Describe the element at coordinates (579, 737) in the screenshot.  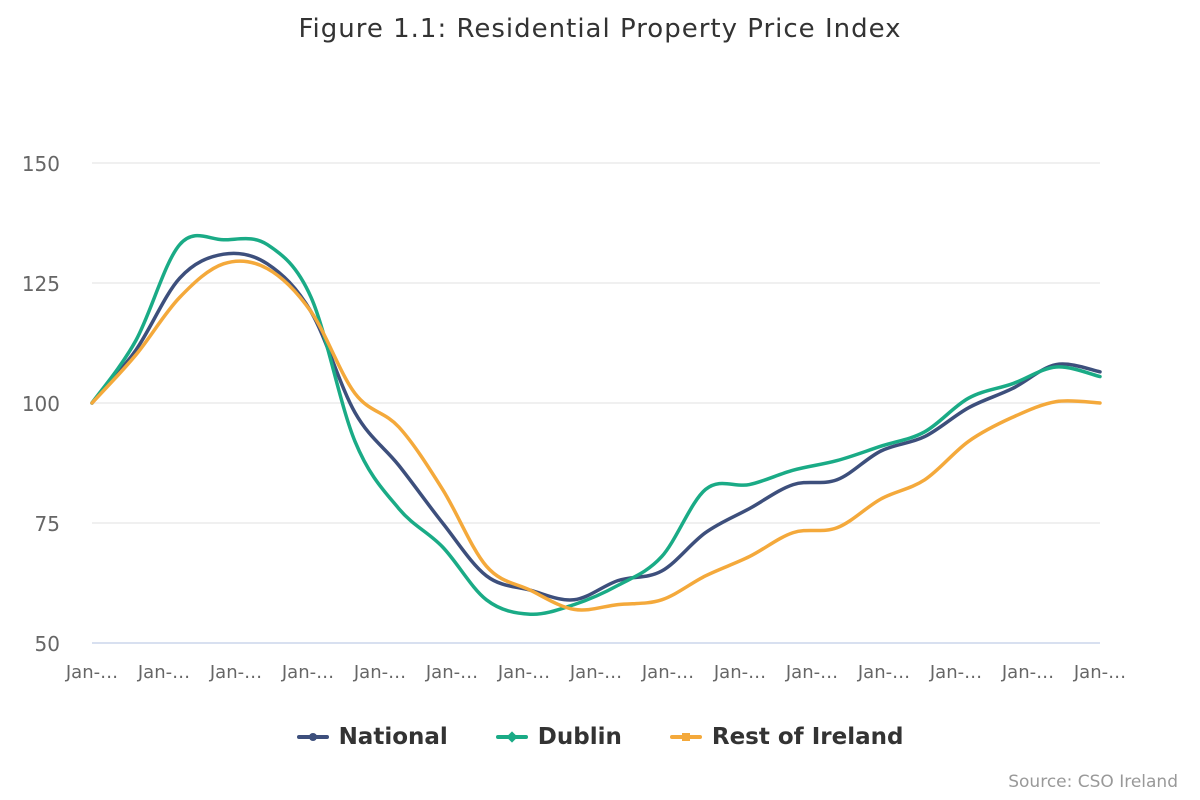
I see `legend-label: Dublin` at that location.